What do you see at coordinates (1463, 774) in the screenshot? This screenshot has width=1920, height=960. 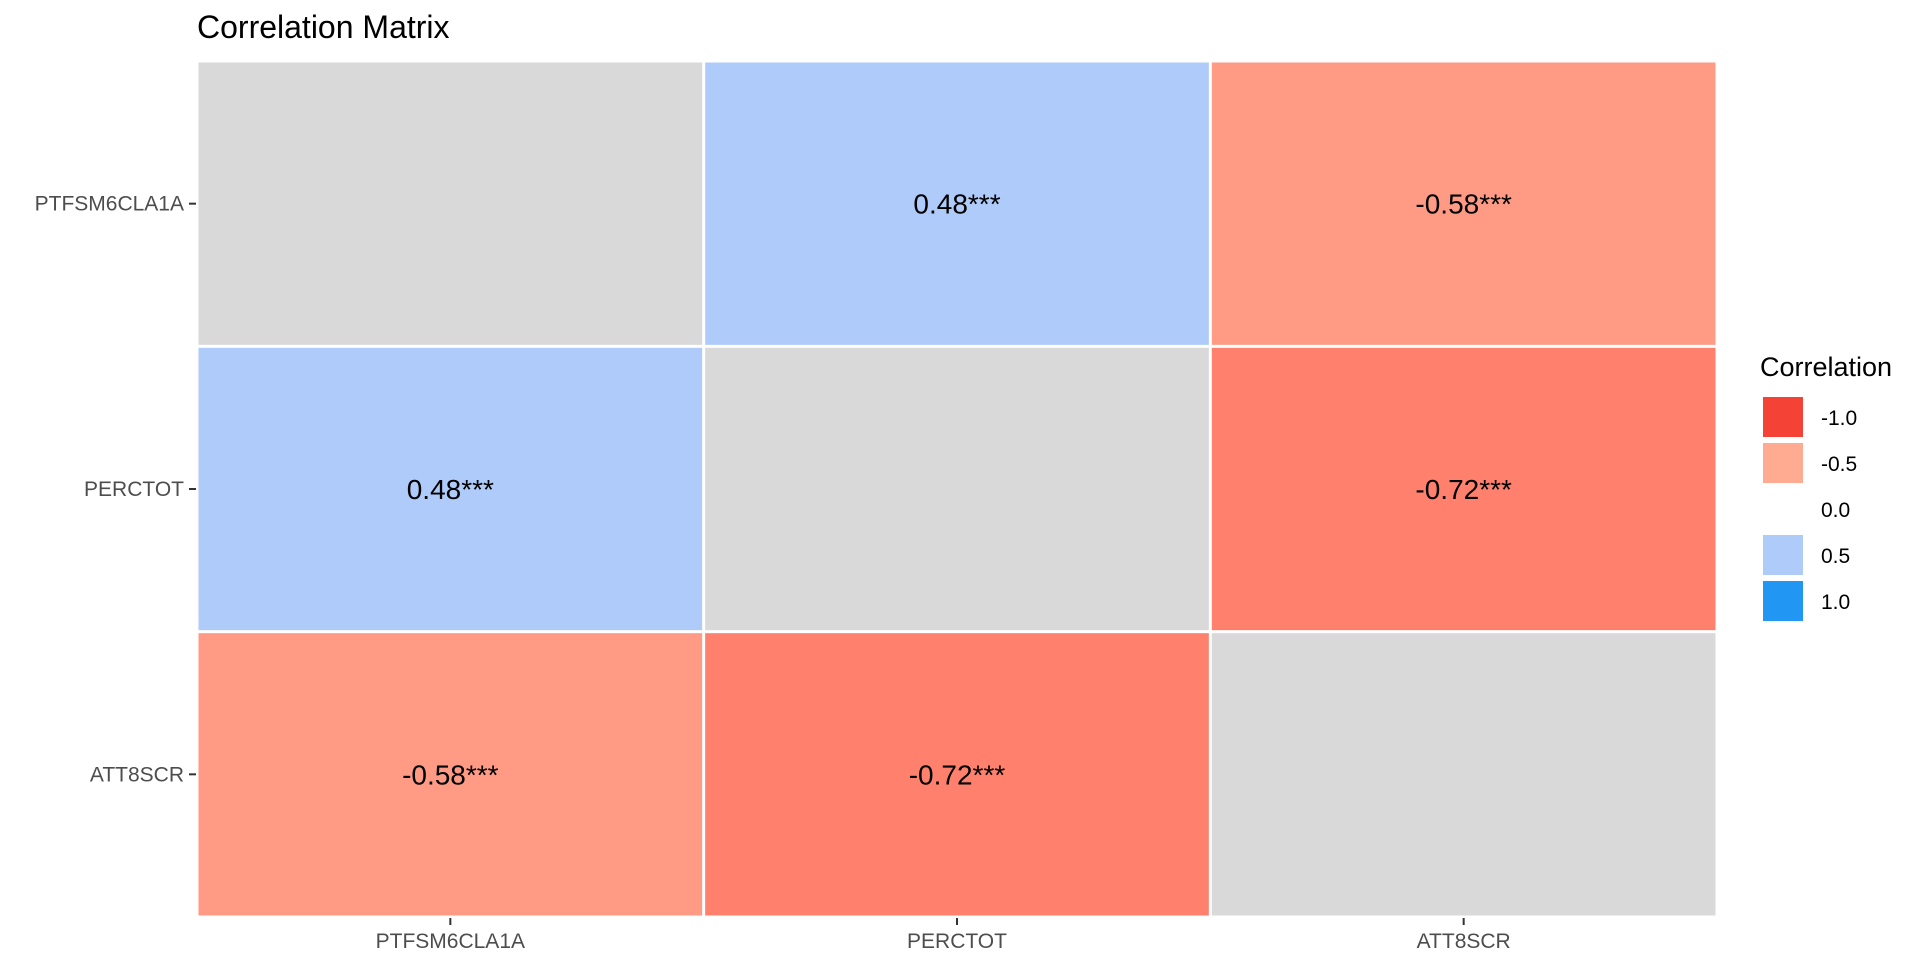 I see `heatmap-cell-att8scr-att8scr` at bounding box center [1463, 774].